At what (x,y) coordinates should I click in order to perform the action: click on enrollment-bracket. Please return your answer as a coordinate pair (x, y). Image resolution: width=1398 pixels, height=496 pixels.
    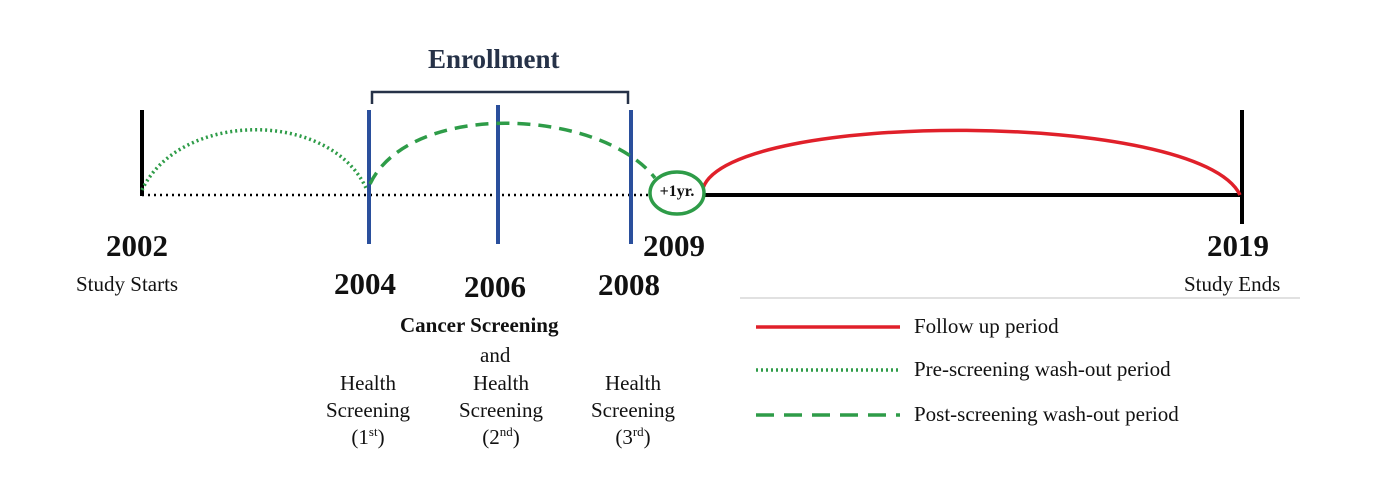
    Looking at the image, I should click on (500, 97).